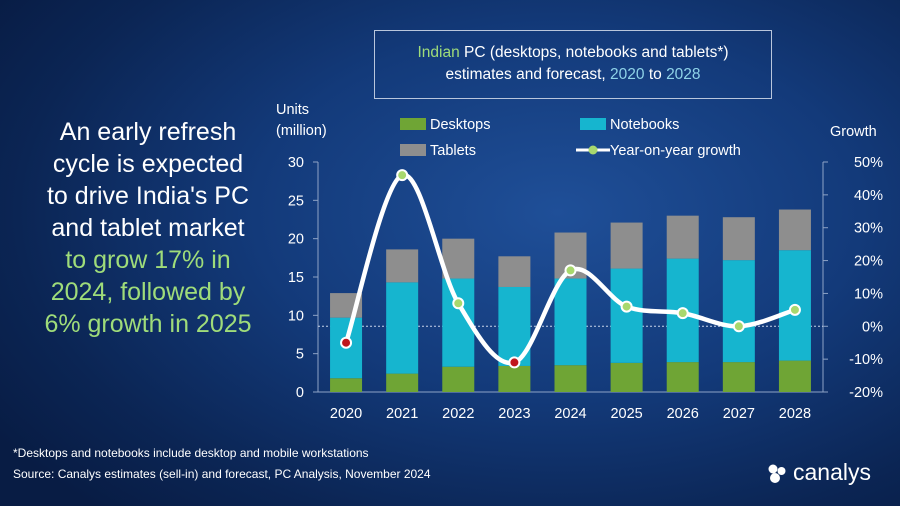 The height and width of the screenshot is (506, 900). I want to click on y2-tick-label: 40%, so click(868, 196).